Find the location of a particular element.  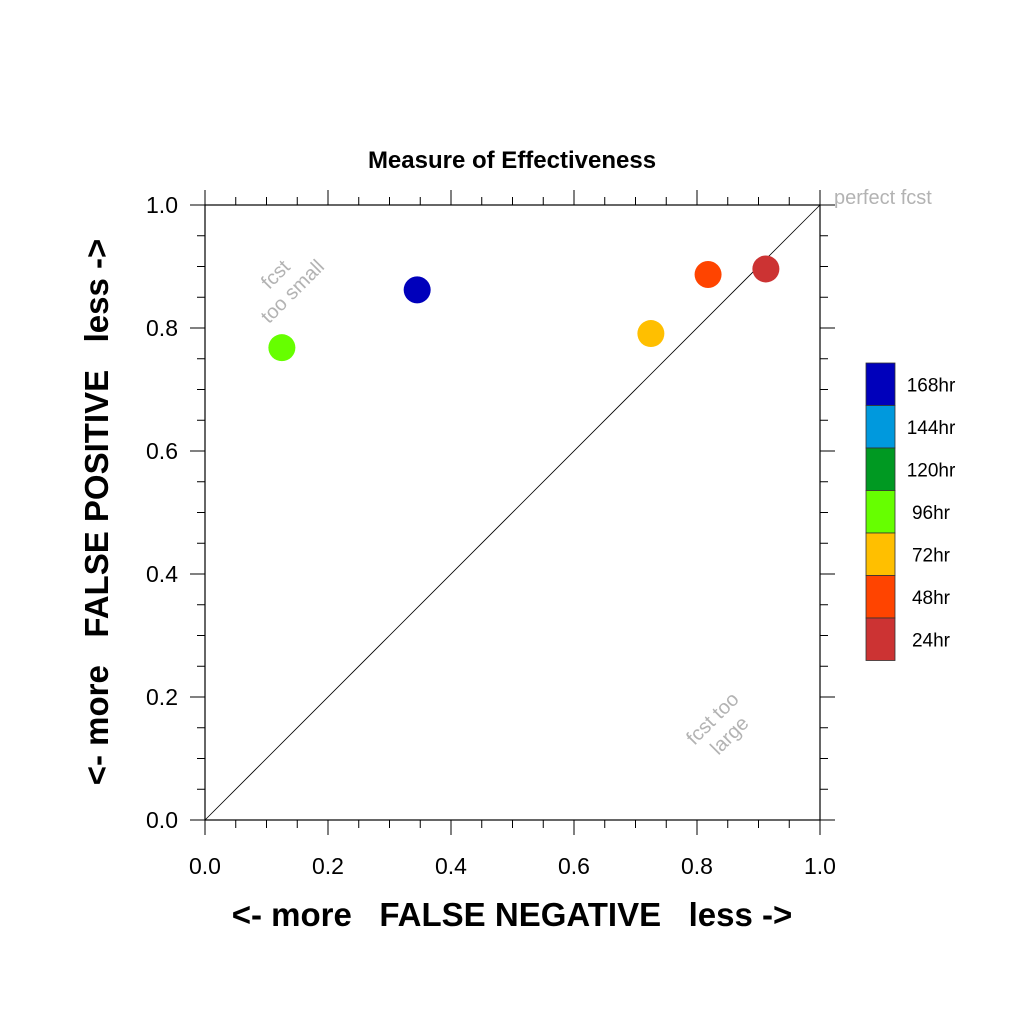

too-small-annotation: fcst too small is located at coordinates (293, 292).